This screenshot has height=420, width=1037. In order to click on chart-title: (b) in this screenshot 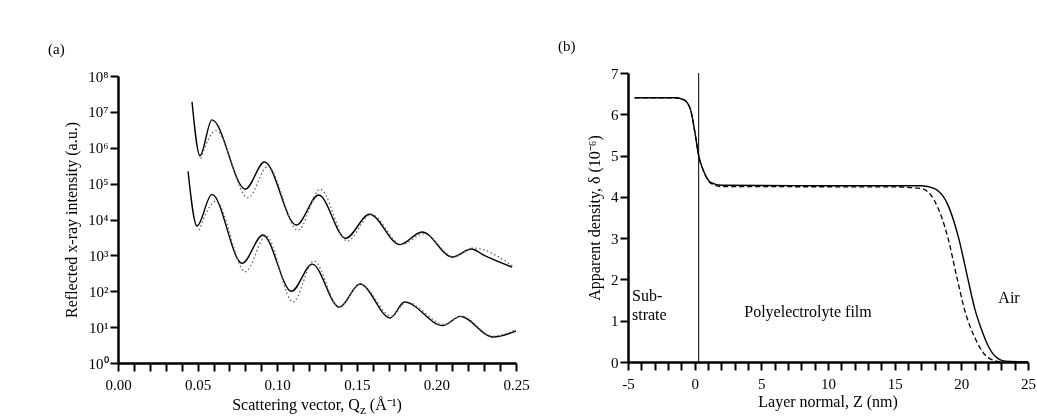, I will do `click(567, 46)`.